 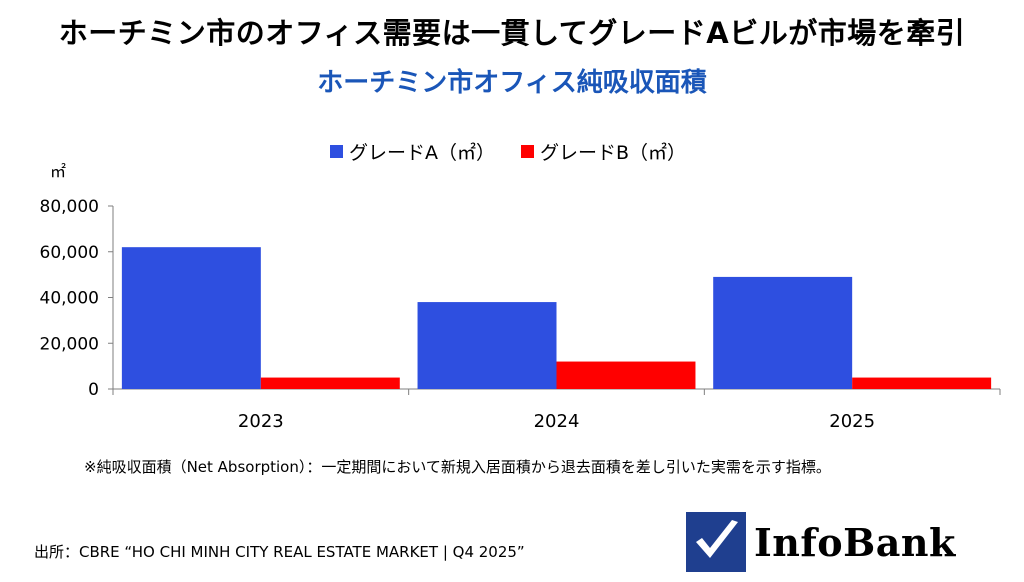 I want to click on bar-grade-a-2025, so click(x=783, y=332).